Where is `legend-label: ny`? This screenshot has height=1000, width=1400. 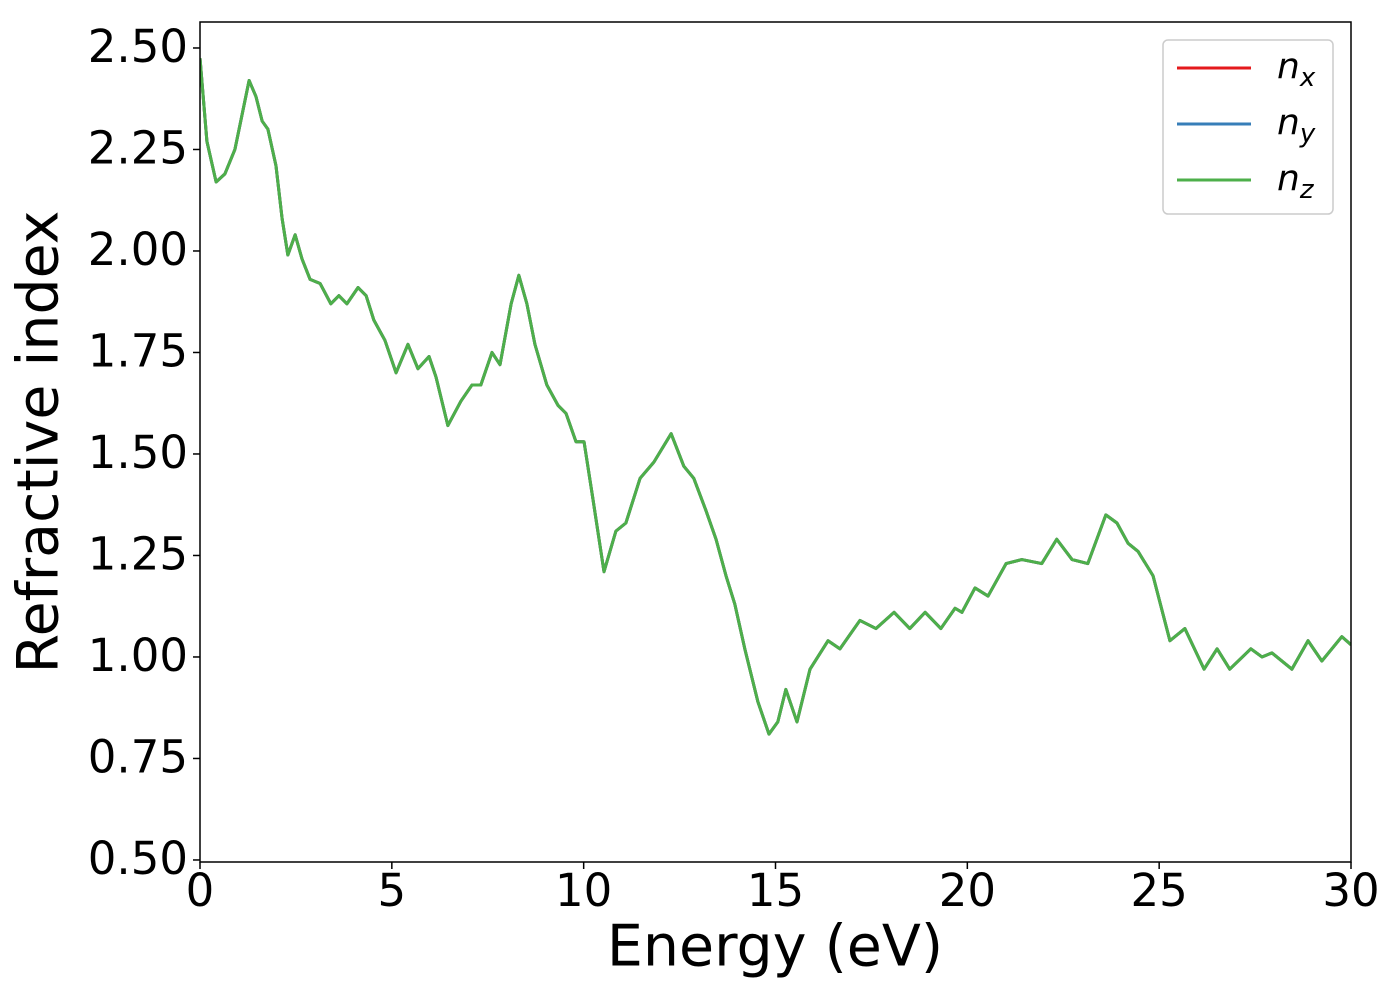 legend-label: ny is located at coordinates (1296, 125).